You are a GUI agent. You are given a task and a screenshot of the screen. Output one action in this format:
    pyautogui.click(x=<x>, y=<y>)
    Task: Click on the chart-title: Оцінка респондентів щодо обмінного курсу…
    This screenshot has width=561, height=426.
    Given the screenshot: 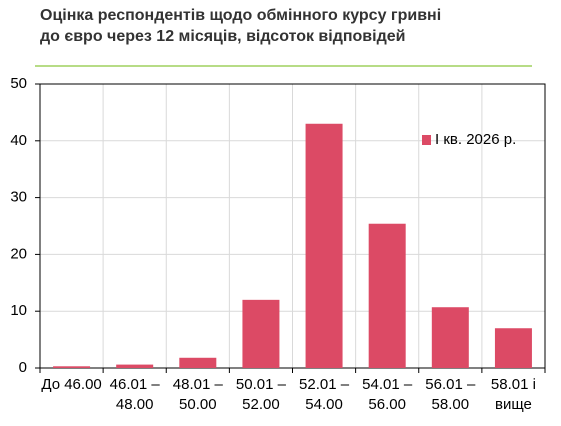 What is the action you would take?
    pyautogui.click(x=240, y=15)
    